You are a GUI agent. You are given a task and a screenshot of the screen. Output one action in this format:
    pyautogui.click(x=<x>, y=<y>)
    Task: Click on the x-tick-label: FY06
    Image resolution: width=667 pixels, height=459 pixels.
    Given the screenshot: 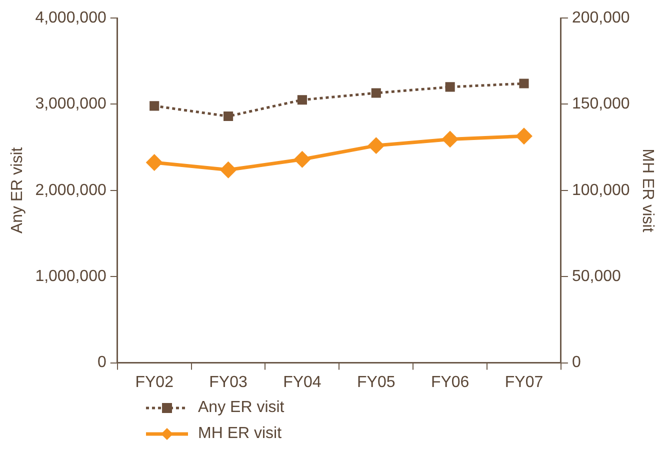 What is the action you would take?
    pyautogui.click(x=450, y=382)
    